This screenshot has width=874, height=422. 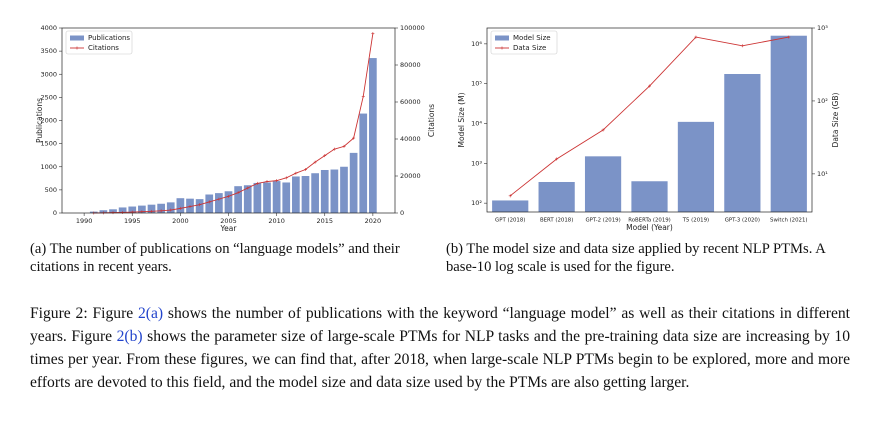 What do you see at coordinates (788, 221) in the screenshot?
I see `x-tick-label: Switch (2021)` at bounding box center [788, 221].